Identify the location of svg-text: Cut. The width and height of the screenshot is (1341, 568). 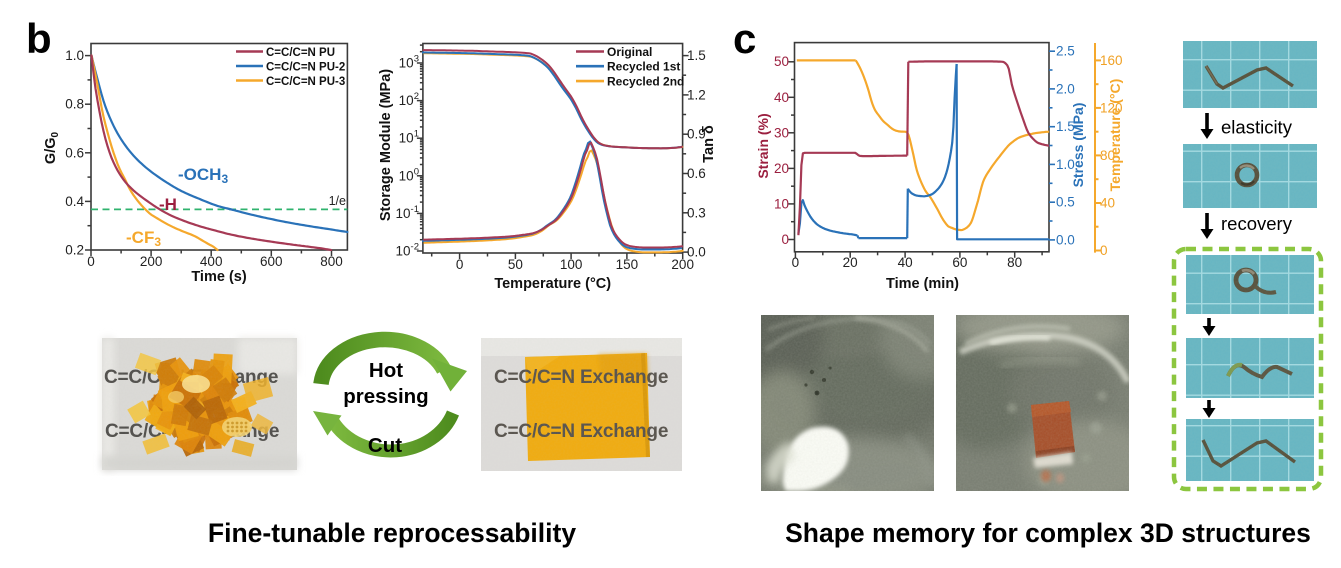
(385, 445).